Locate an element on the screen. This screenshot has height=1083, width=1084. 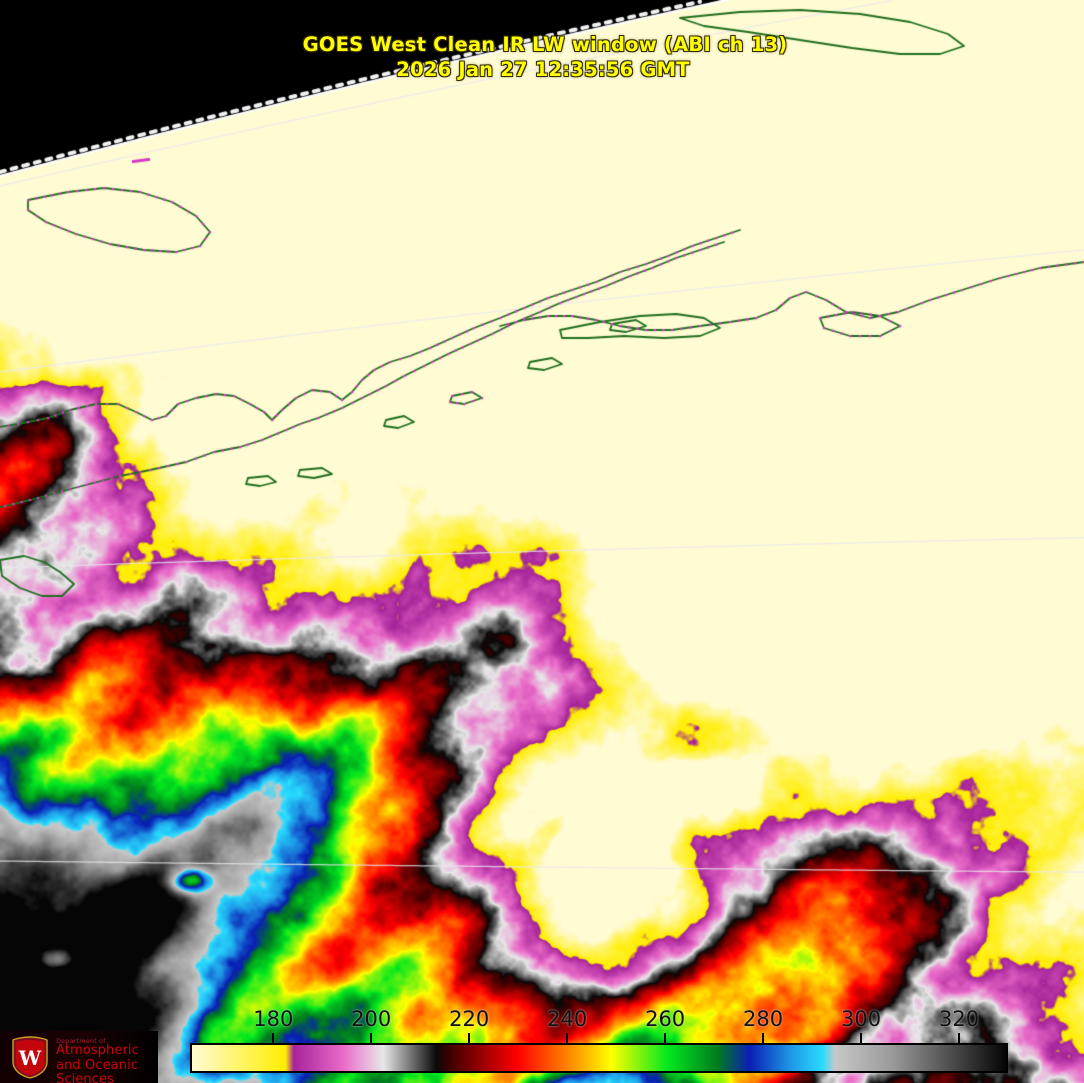
colorbar-tick-label: 300 is located at coordinates (861, 1019).